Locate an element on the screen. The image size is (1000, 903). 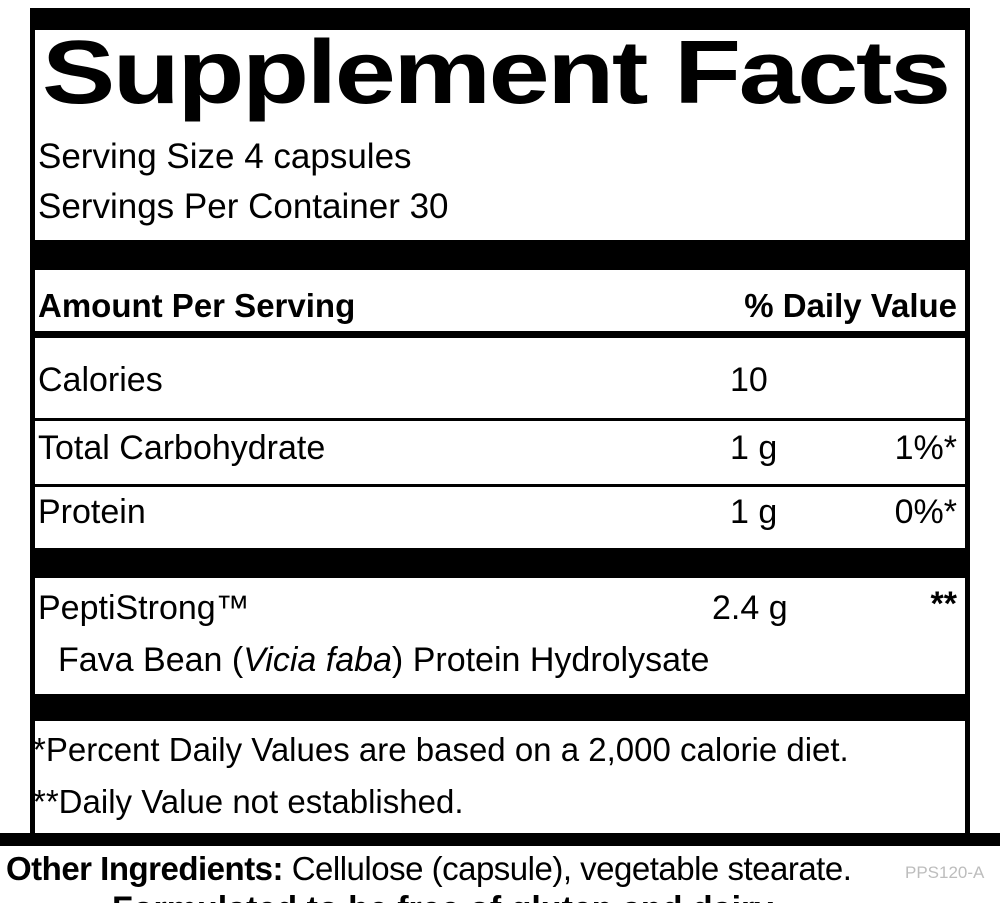
header-rule is located at coordinates (500, 334).